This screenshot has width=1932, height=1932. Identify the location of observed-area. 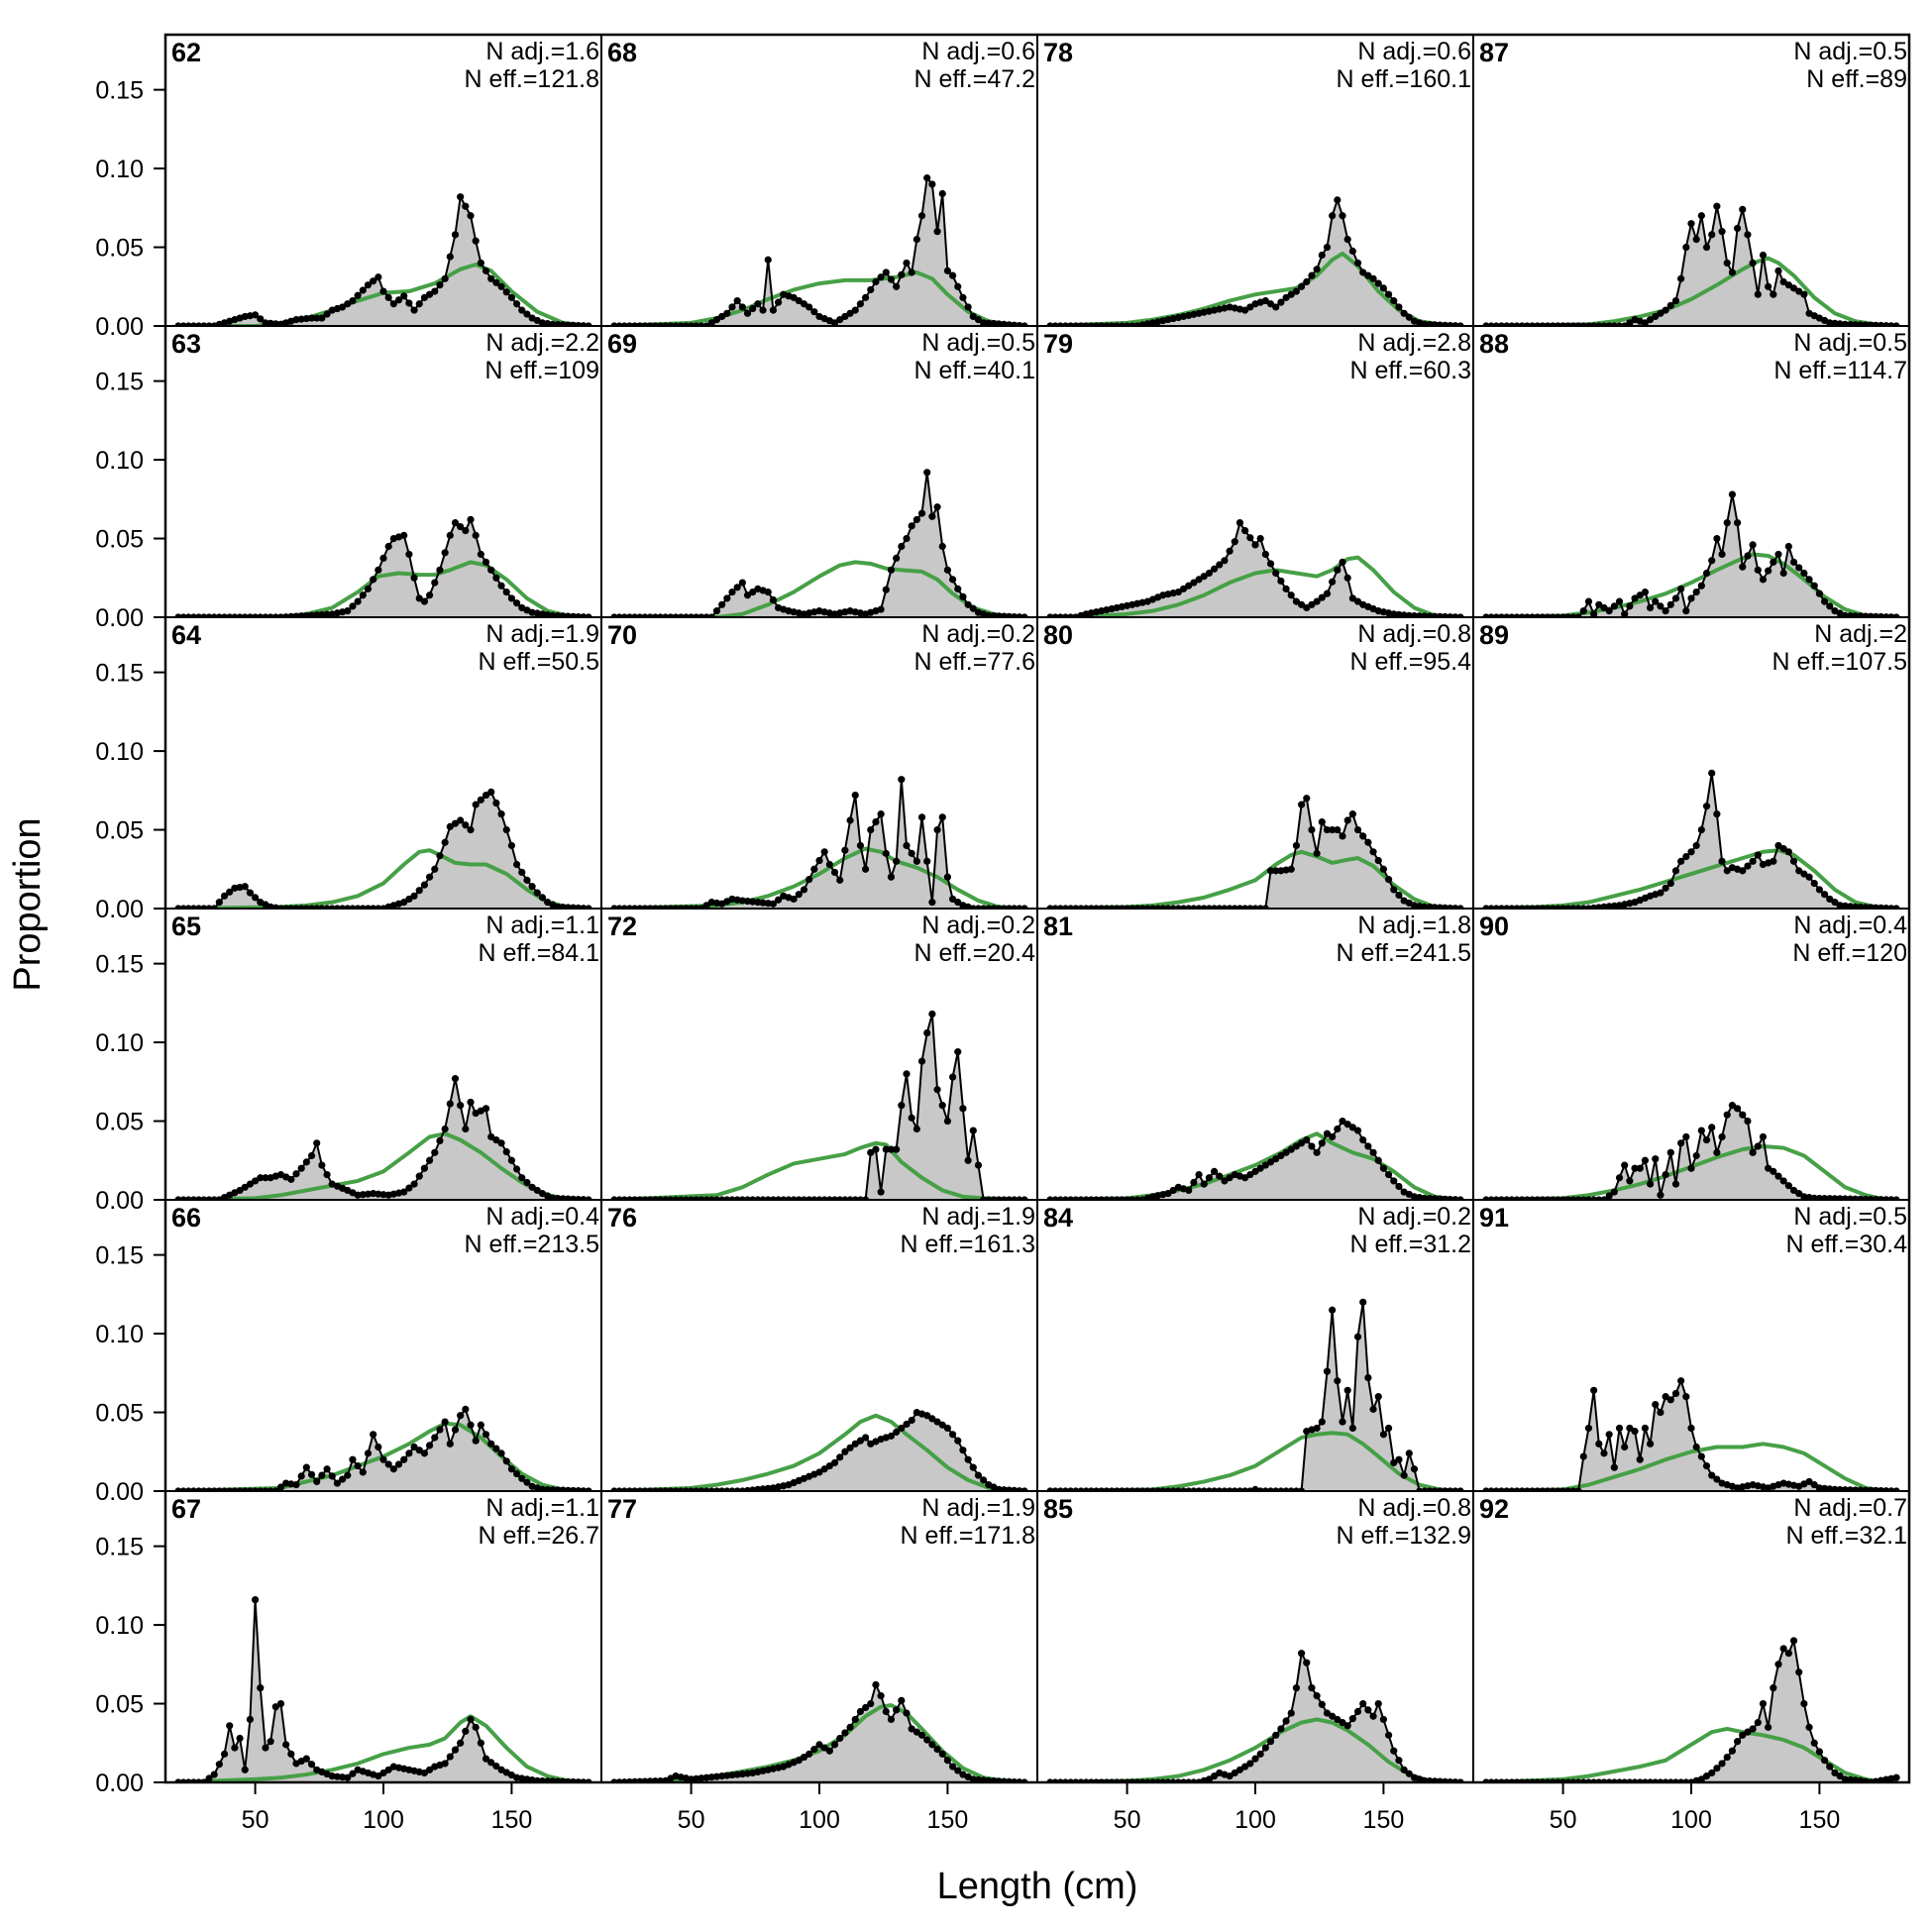
(1691, 1711).